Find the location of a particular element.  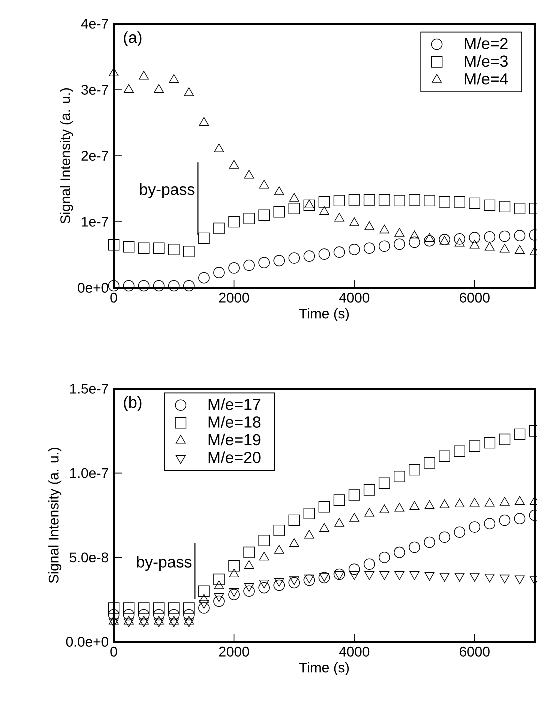

y-tick-label: 1e-7 is located at coordinates (95, 222).